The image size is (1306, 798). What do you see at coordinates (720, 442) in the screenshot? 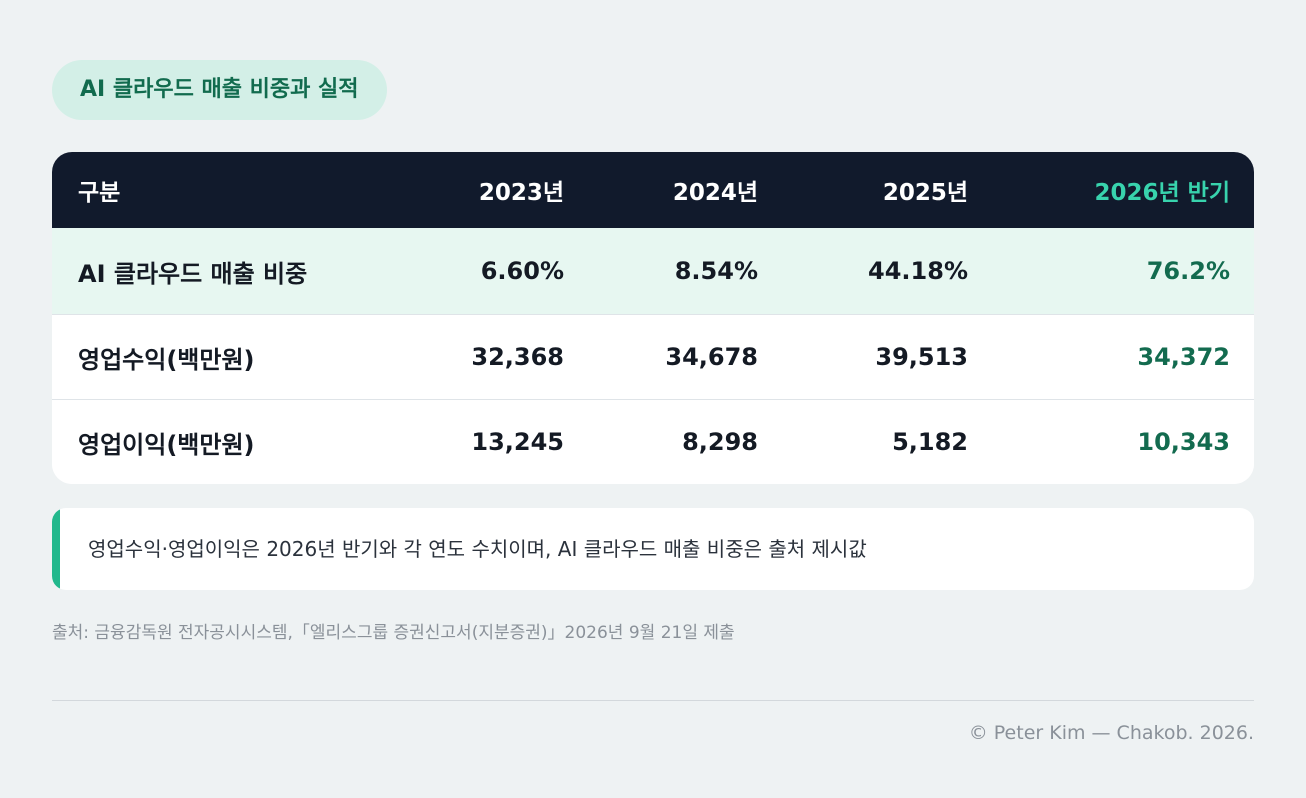
I see `table-cell: 8,298` at bounding box center [720, 442].